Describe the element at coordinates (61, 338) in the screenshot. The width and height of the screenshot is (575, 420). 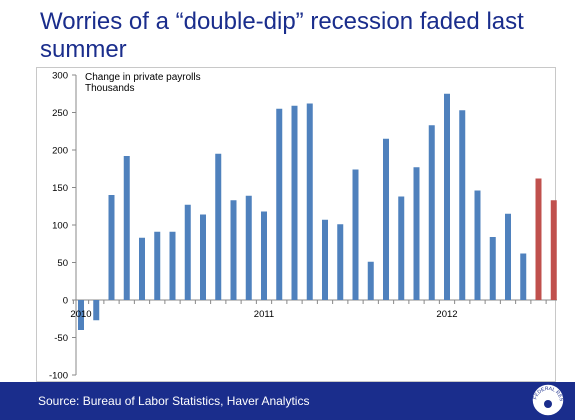
I see `y-tick-label: -50` at that location.